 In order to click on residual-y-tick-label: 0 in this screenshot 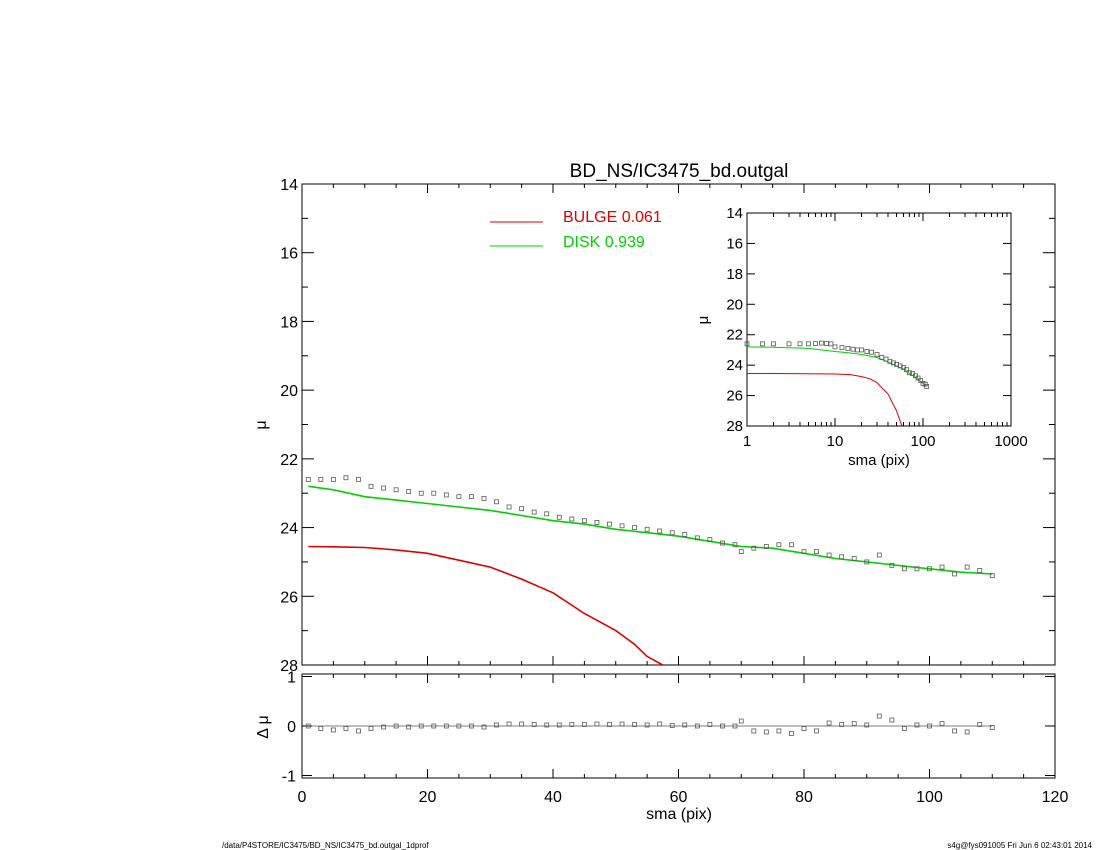, I will do `click(291, 727)`.